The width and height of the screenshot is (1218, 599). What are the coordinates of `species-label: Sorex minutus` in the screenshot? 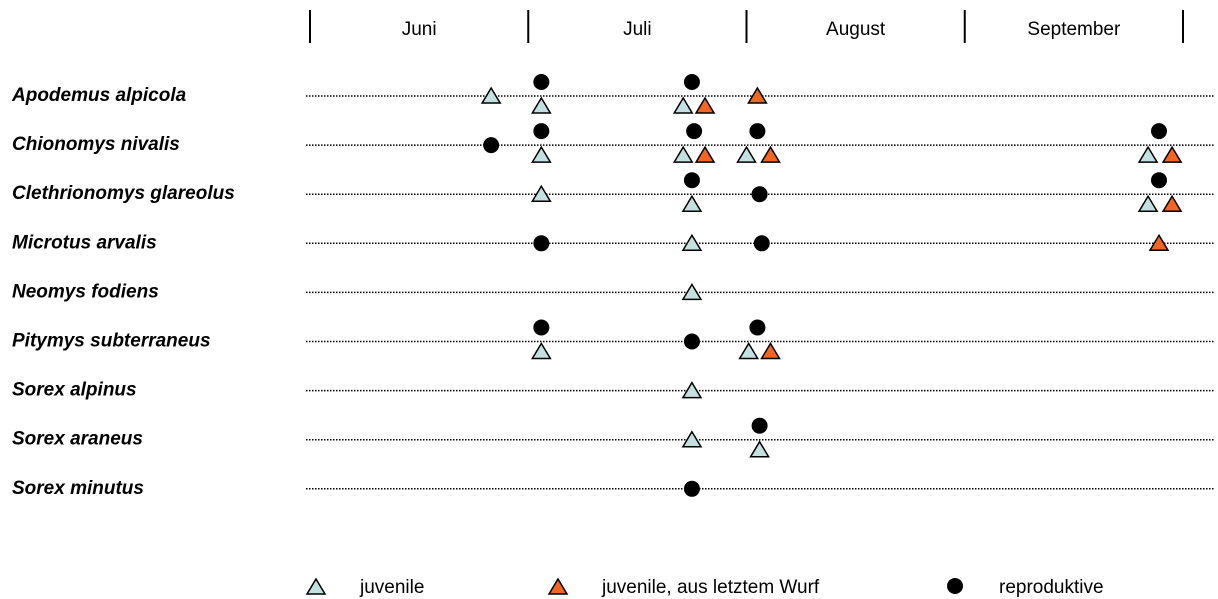 It's located at (78, 488).